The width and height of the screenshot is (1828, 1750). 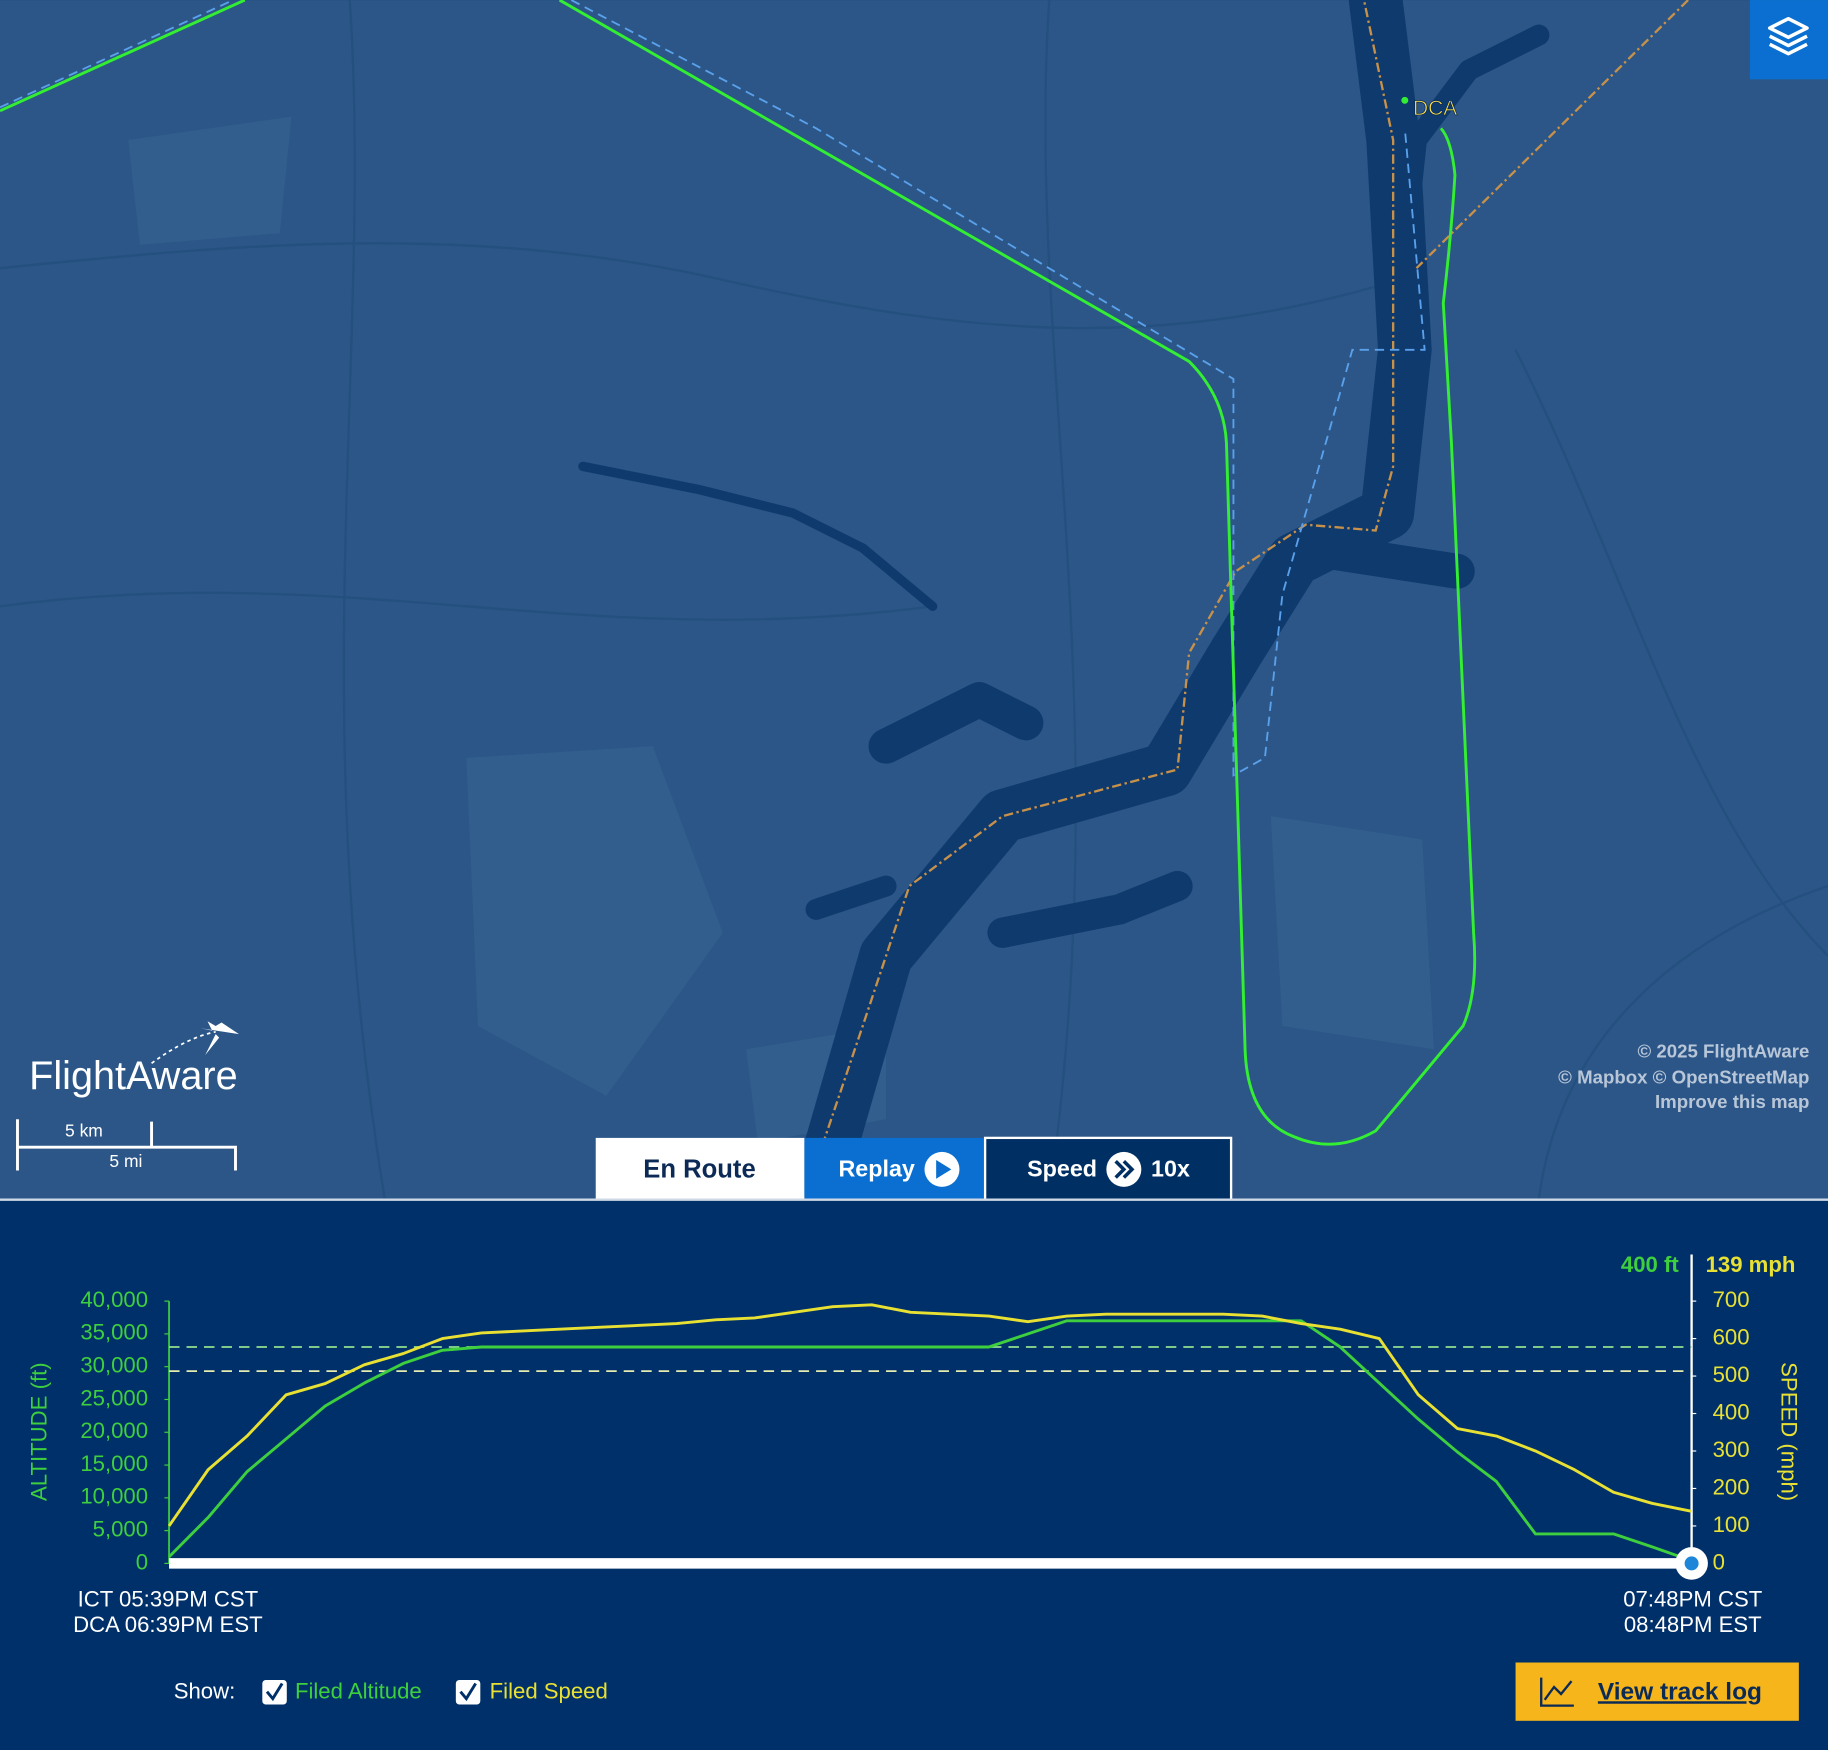 I want to click on track-log-button: View track log, so click(x=1657, y=1691).